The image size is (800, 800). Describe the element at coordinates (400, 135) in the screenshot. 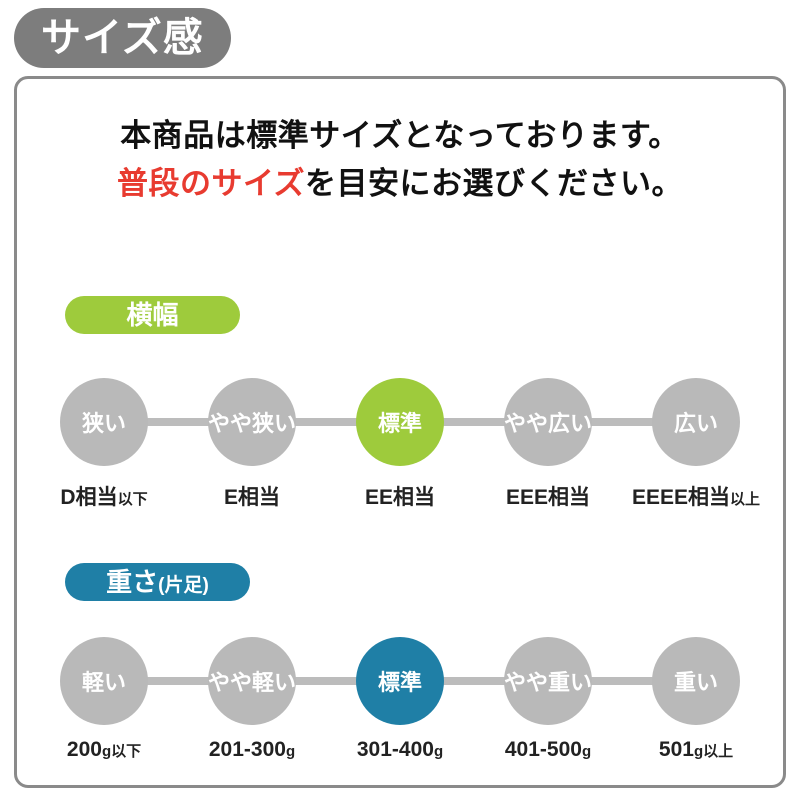

I see `intro-line-1: 本商品は標準サイズとなっております。` at that location.